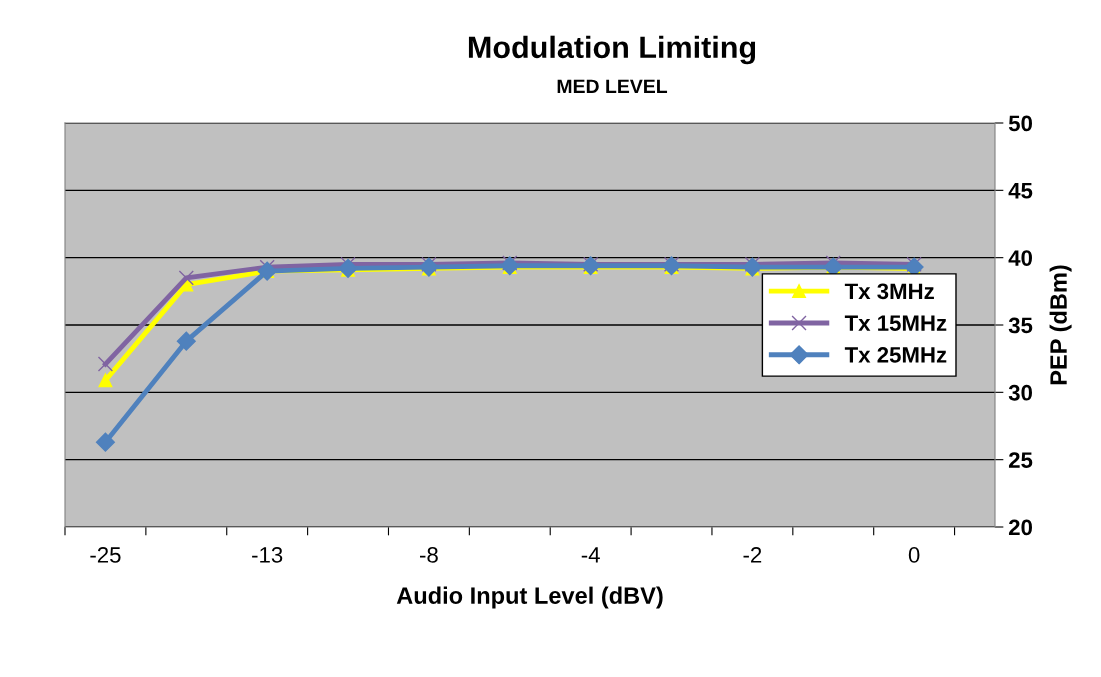  Describe the element at coordinates (1020, 123) in the screenshot. I see `y-tick-label: 50` at that location.